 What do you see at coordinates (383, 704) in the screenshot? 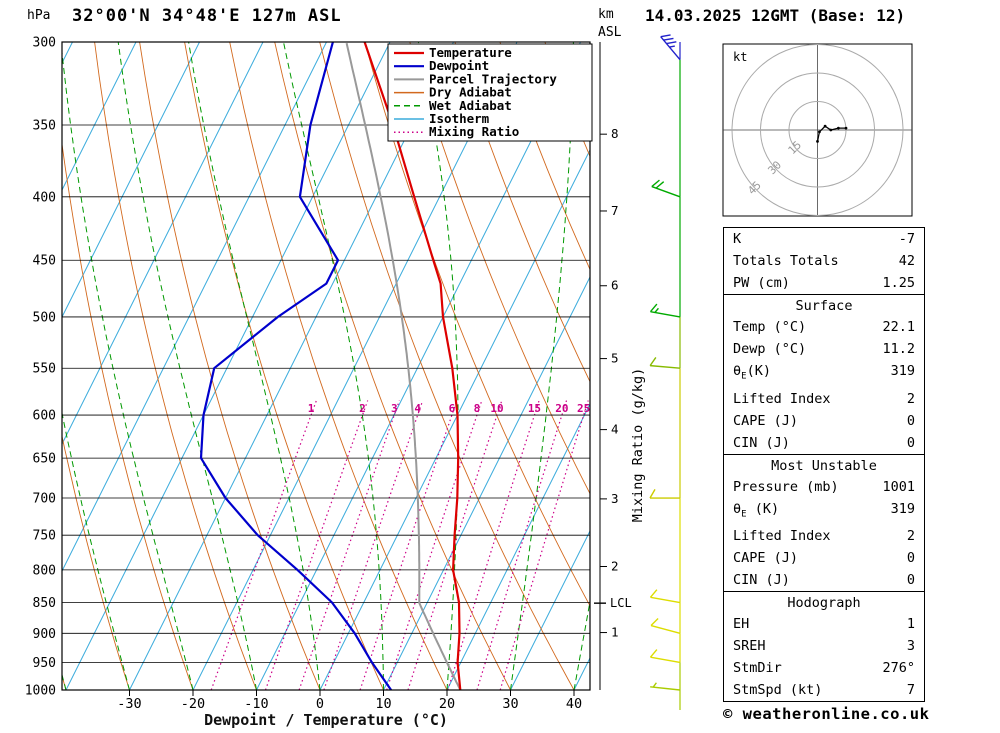
I see `temp-tick-label: 10` at bounding box center [383, 704].